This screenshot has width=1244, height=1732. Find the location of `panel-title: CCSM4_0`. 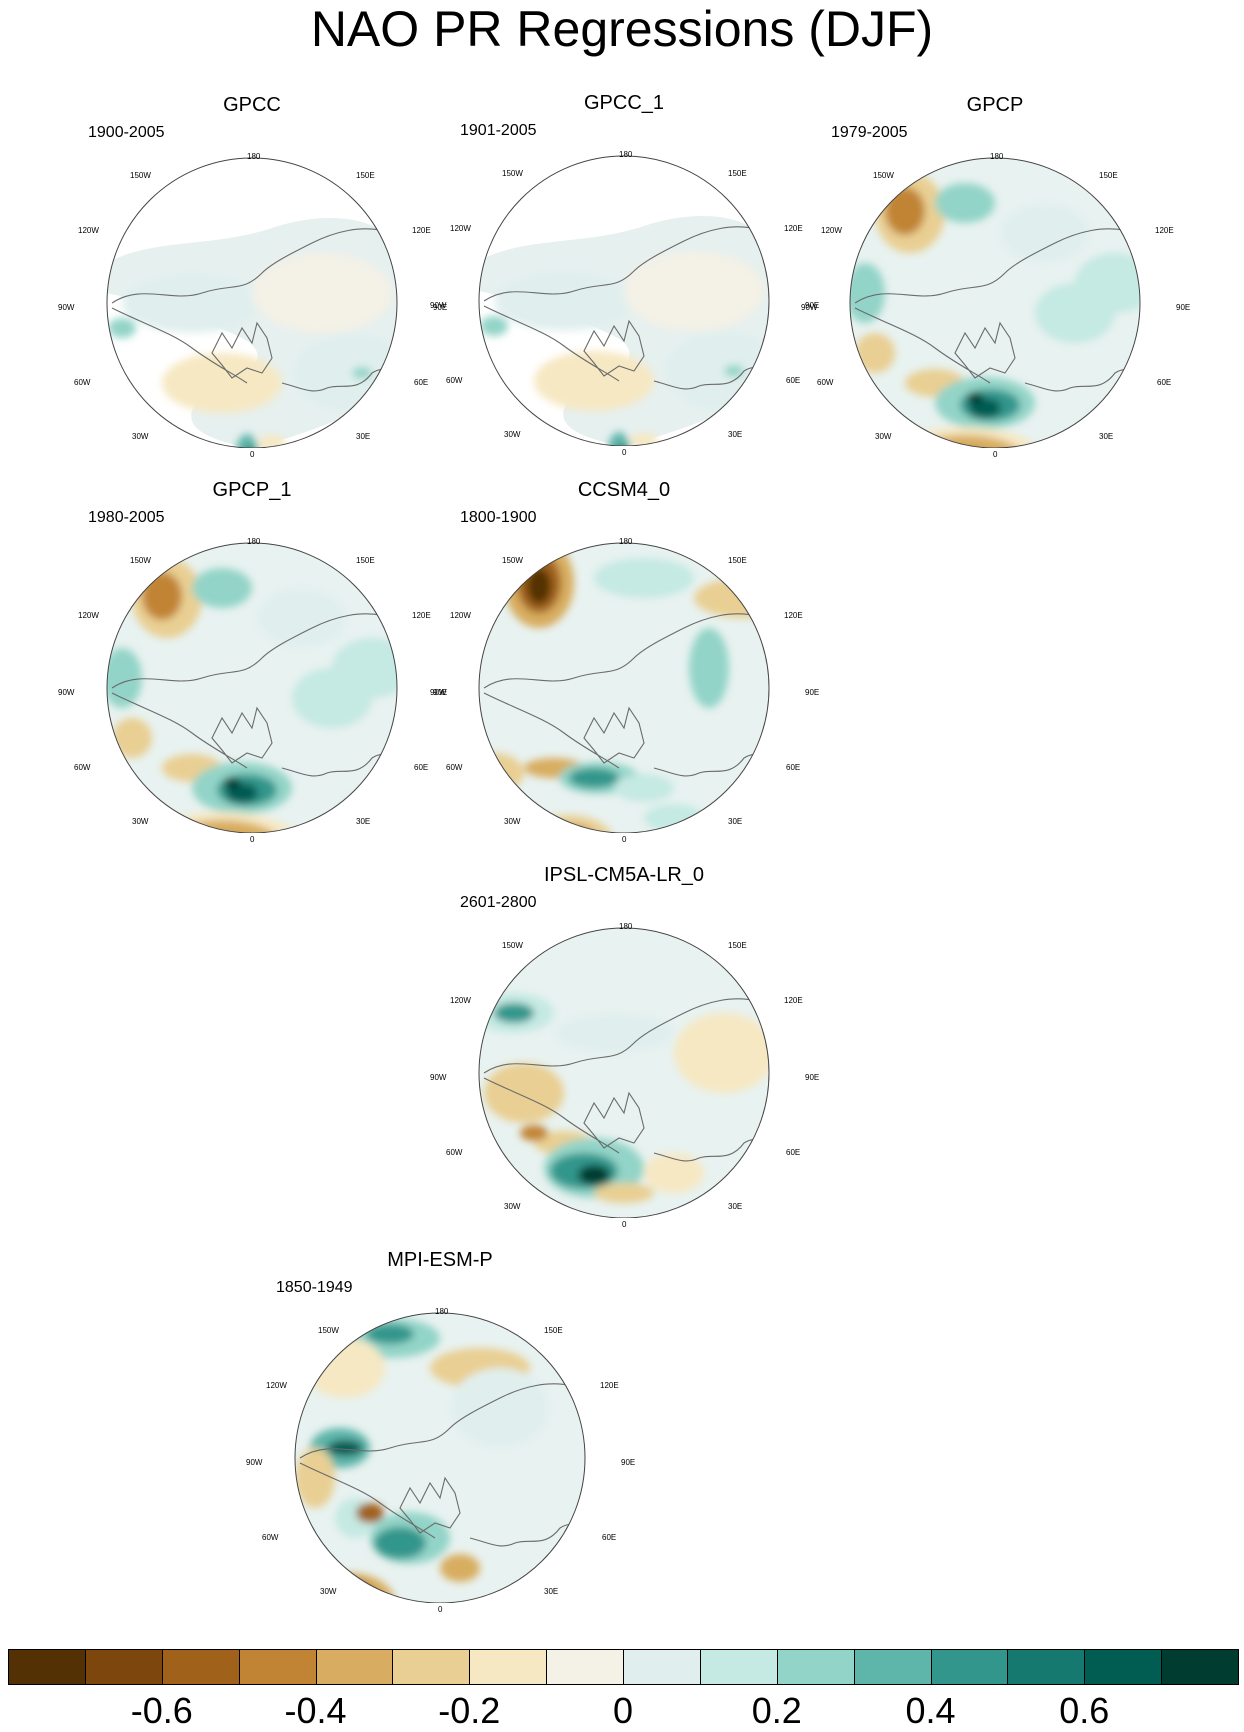

panel-title: CCSM4_0 is located at coordinates (624, 490).